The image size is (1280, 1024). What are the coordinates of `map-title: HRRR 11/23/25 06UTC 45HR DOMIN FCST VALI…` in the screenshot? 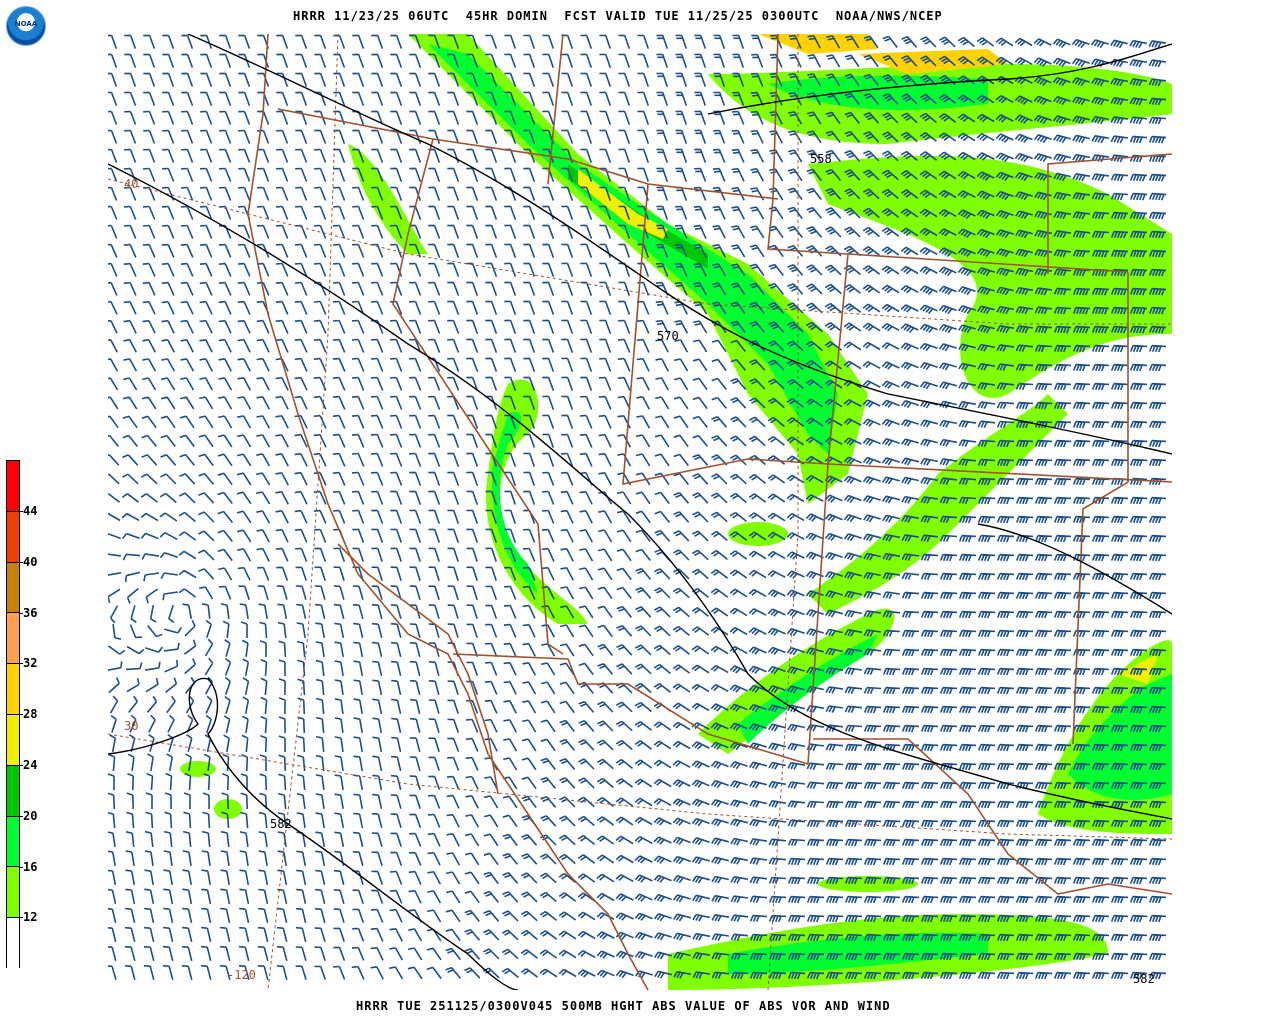 It's located at (618, 16).